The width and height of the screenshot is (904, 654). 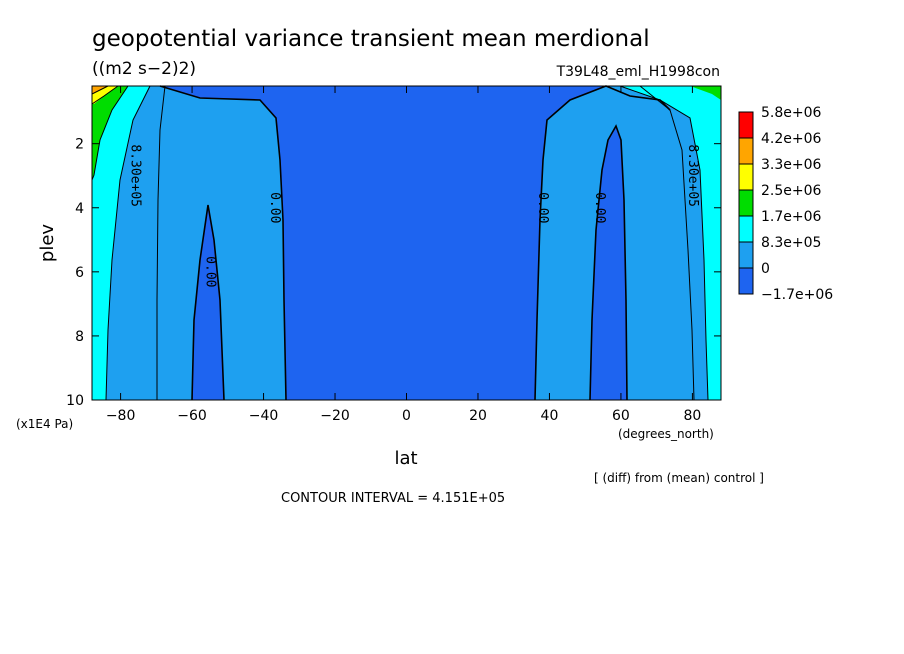 What do you see at coordinates (79, 273) in the screenshot?
I see `y-tick-label: 6` at bounding box center [79, 273].